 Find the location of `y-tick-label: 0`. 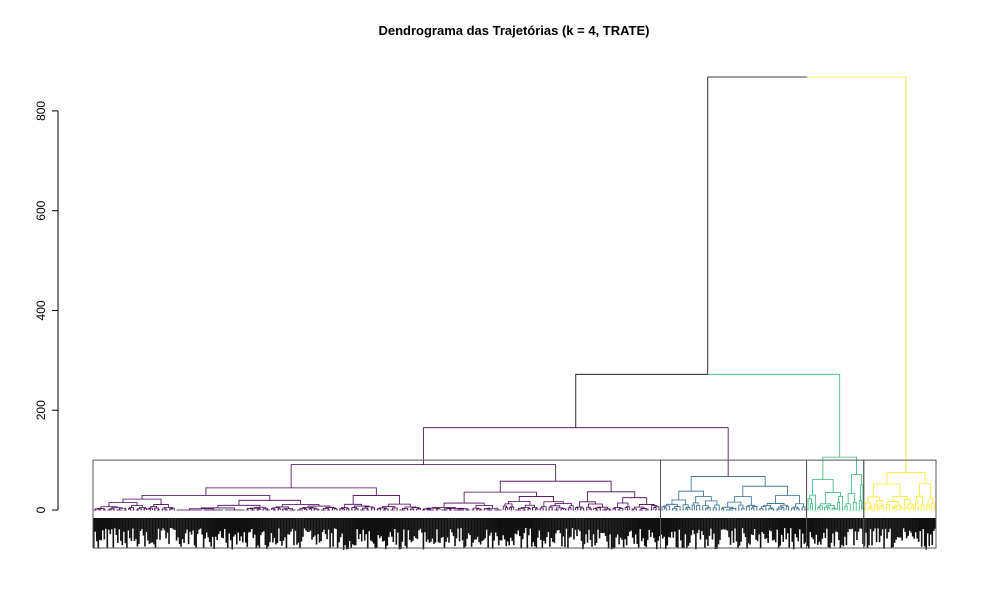

y-tick-label: 0 is located at coordinates (41, 509).